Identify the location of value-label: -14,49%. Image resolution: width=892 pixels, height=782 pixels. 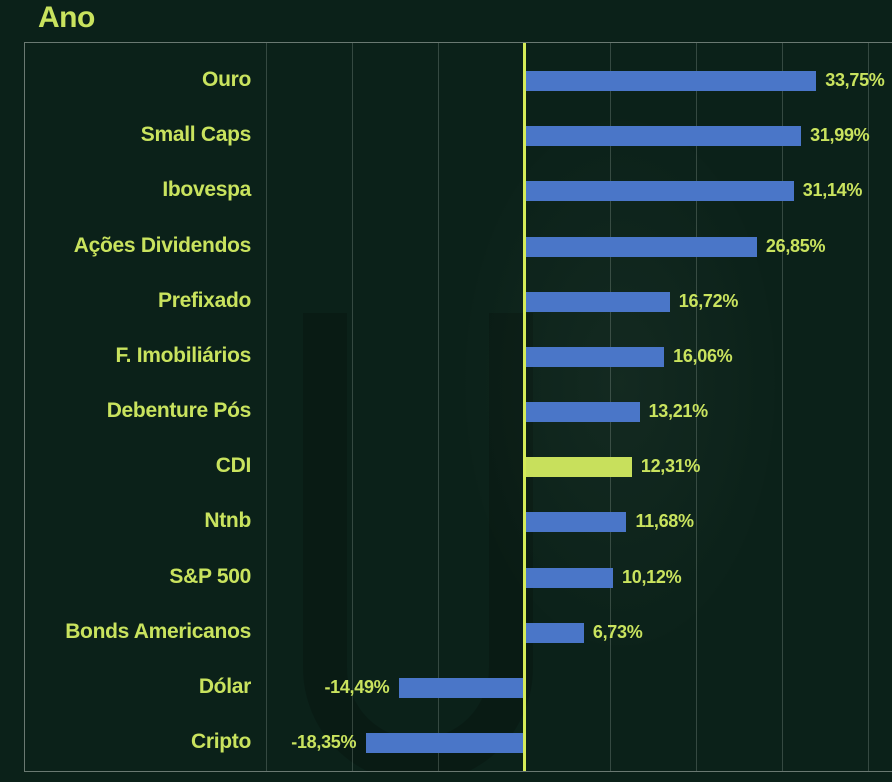
(357, 686).